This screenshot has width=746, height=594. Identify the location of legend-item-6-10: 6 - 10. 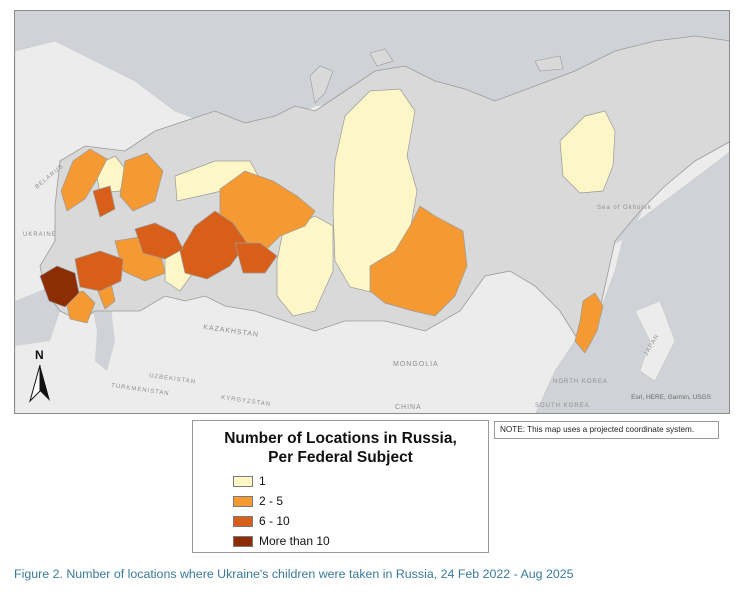
(261, 521).